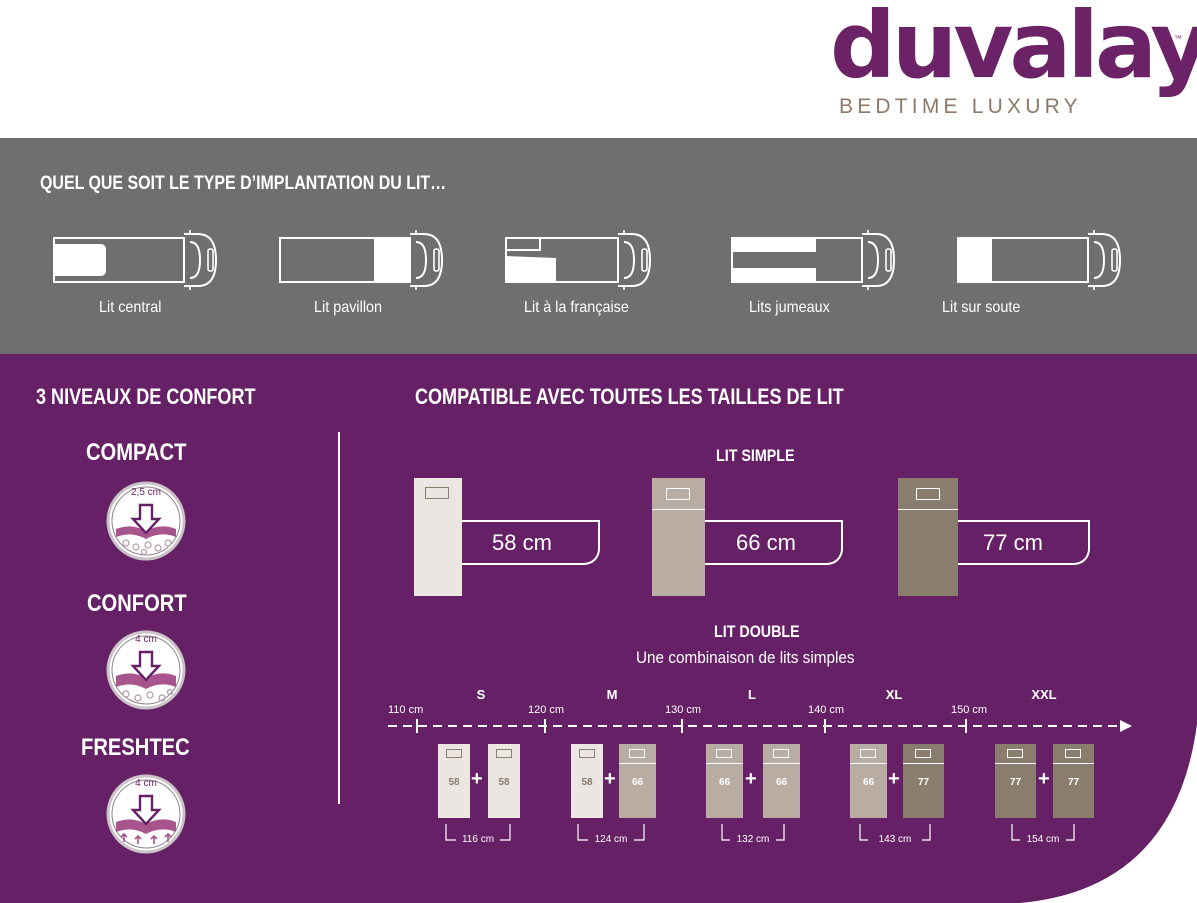 This screenshot has height=903, width=1197. I want to click on layout-label-lit-pavillon: Lit pavillon, so click(348, 307).